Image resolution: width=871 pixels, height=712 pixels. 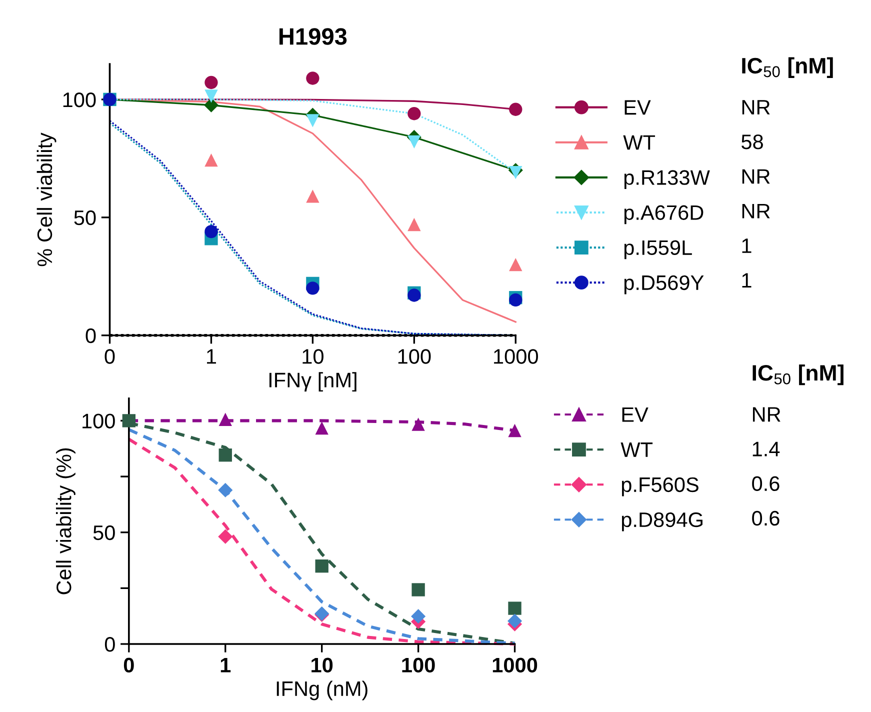 I want to click on y-axis-title: % Cell viability, so click(x=46, y=199).